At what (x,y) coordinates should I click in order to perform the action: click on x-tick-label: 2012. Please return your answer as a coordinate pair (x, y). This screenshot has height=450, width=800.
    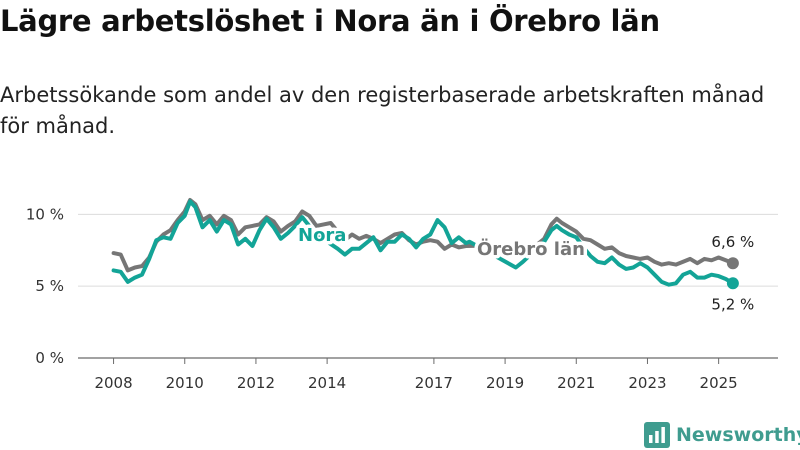
    Looking at the image, I should click on (256, 383).